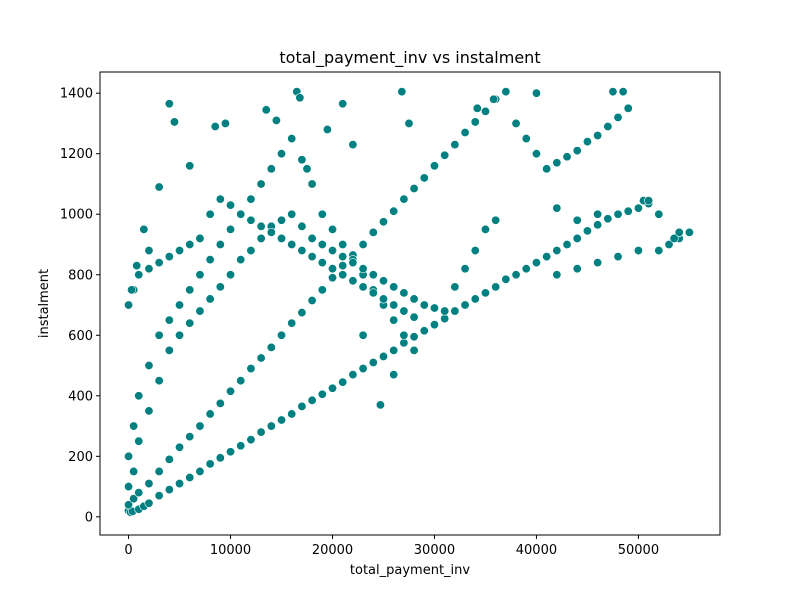  Describe the element at coordinates (536, 550) in the screenshot. I see `x-tick-label: 40000` at that location.